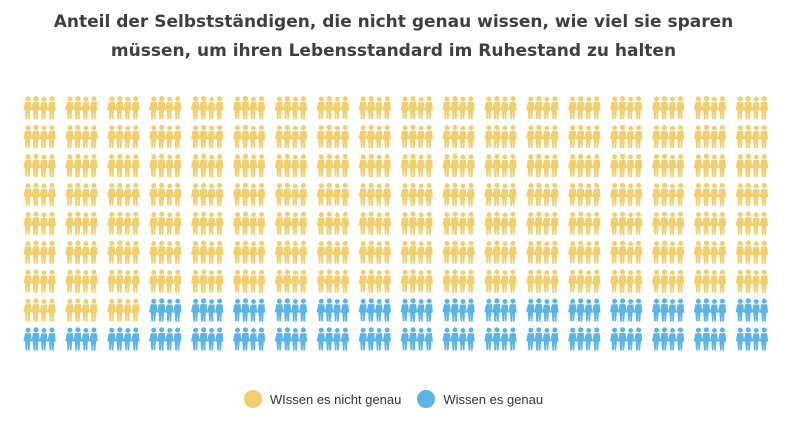 This screenshot has width=787, height=425. I want to click on legend-item-knowing: Wissen es genau, so click(480, 399).